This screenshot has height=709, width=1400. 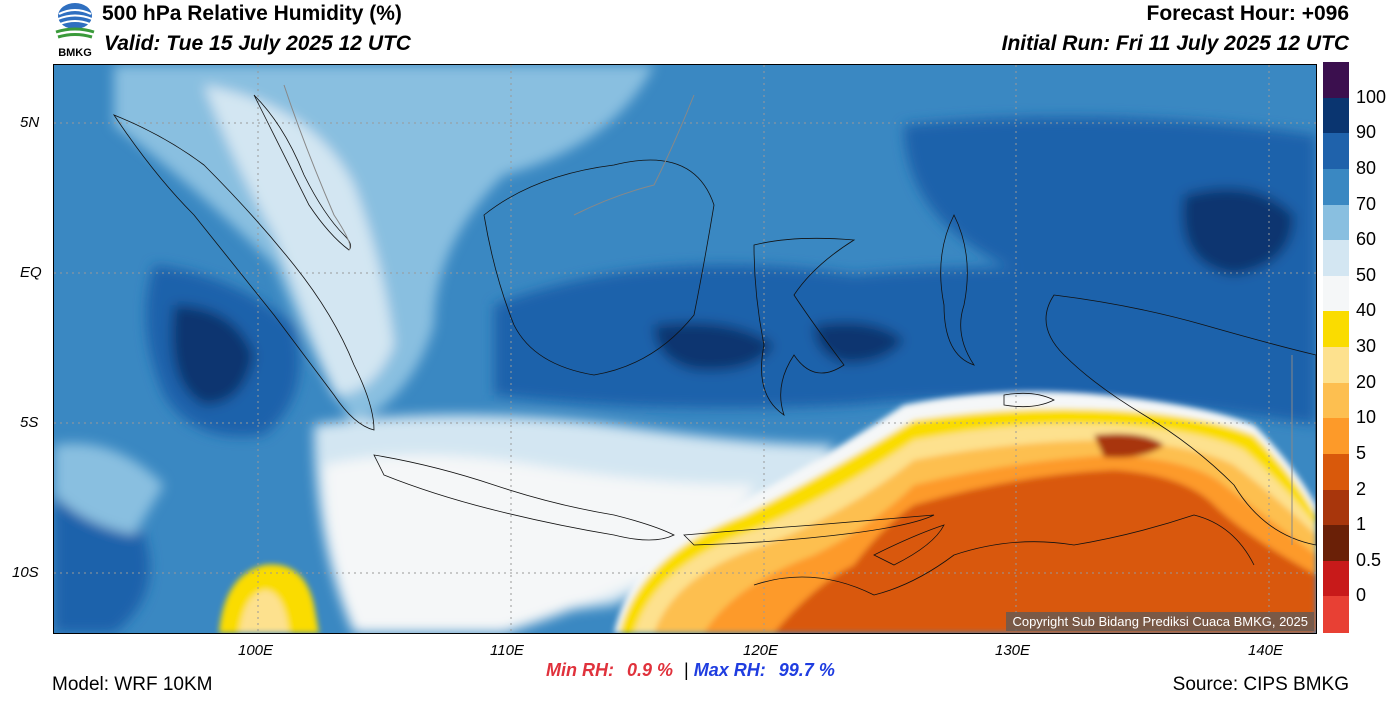 What do you see at coordinates (1361, 595) in the screenshot?
I see `colorbar-label: 0` at bounding box center [1361, 595].